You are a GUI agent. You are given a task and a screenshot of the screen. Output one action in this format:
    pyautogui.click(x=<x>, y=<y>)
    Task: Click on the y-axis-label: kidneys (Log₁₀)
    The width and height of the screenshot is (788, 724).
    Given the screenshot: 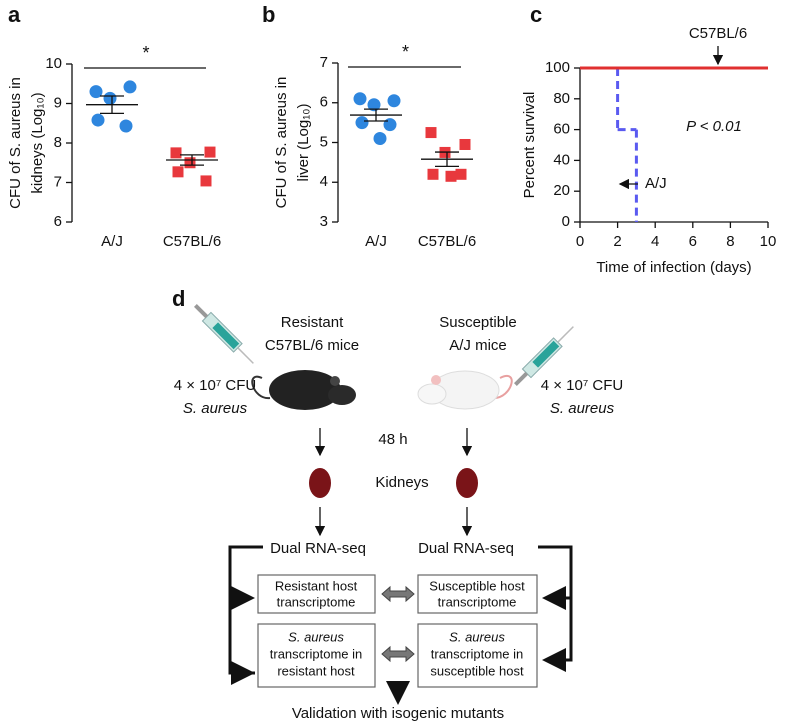 What is the action you would take?
    pyautogui.click(x=37, y=142)
    